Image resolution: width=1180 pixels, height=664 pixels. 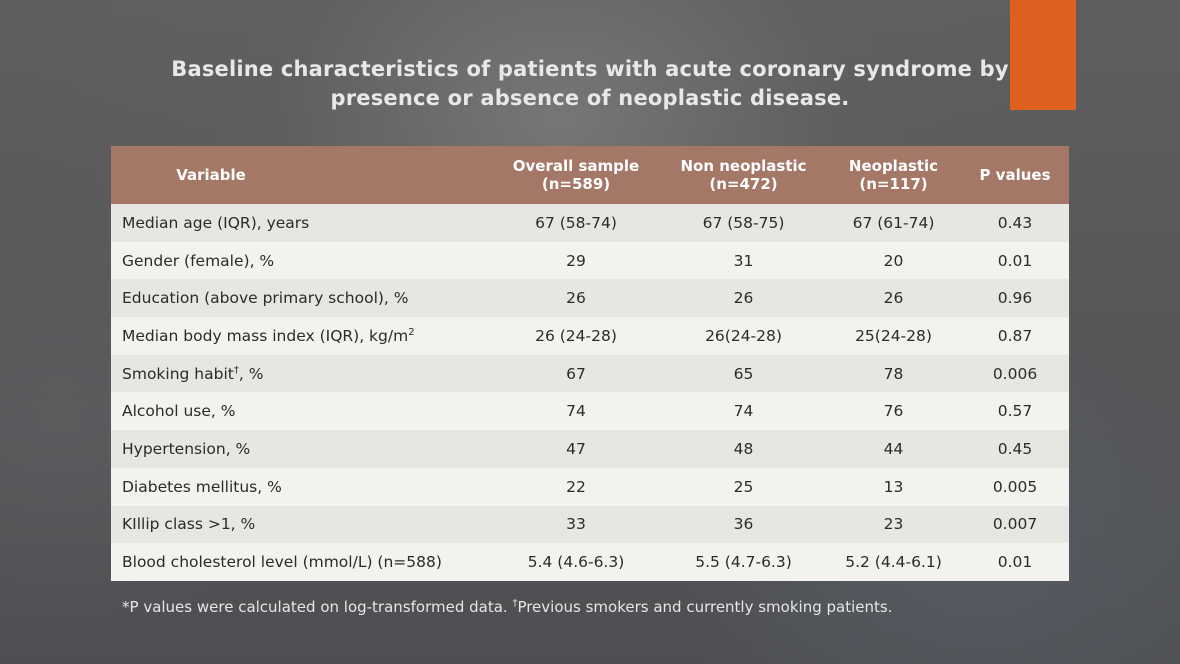 What do you see at coordinates (576, 166) in the screenshot?
I see `header-overall-label: Overall sample` at bounding box center [576, 166].